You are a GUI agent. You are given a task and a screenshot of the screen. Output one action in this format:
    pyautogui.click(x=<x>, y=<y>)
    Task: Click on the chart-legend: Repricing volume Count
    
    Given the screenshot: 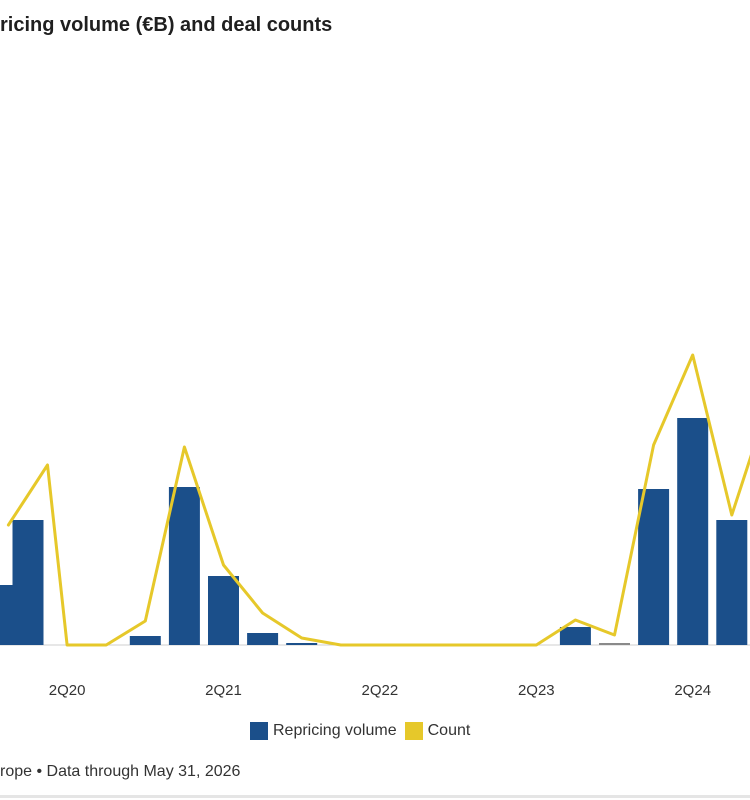 What is the action you would take?
    pyautogui.click(x=364, y=731)
    